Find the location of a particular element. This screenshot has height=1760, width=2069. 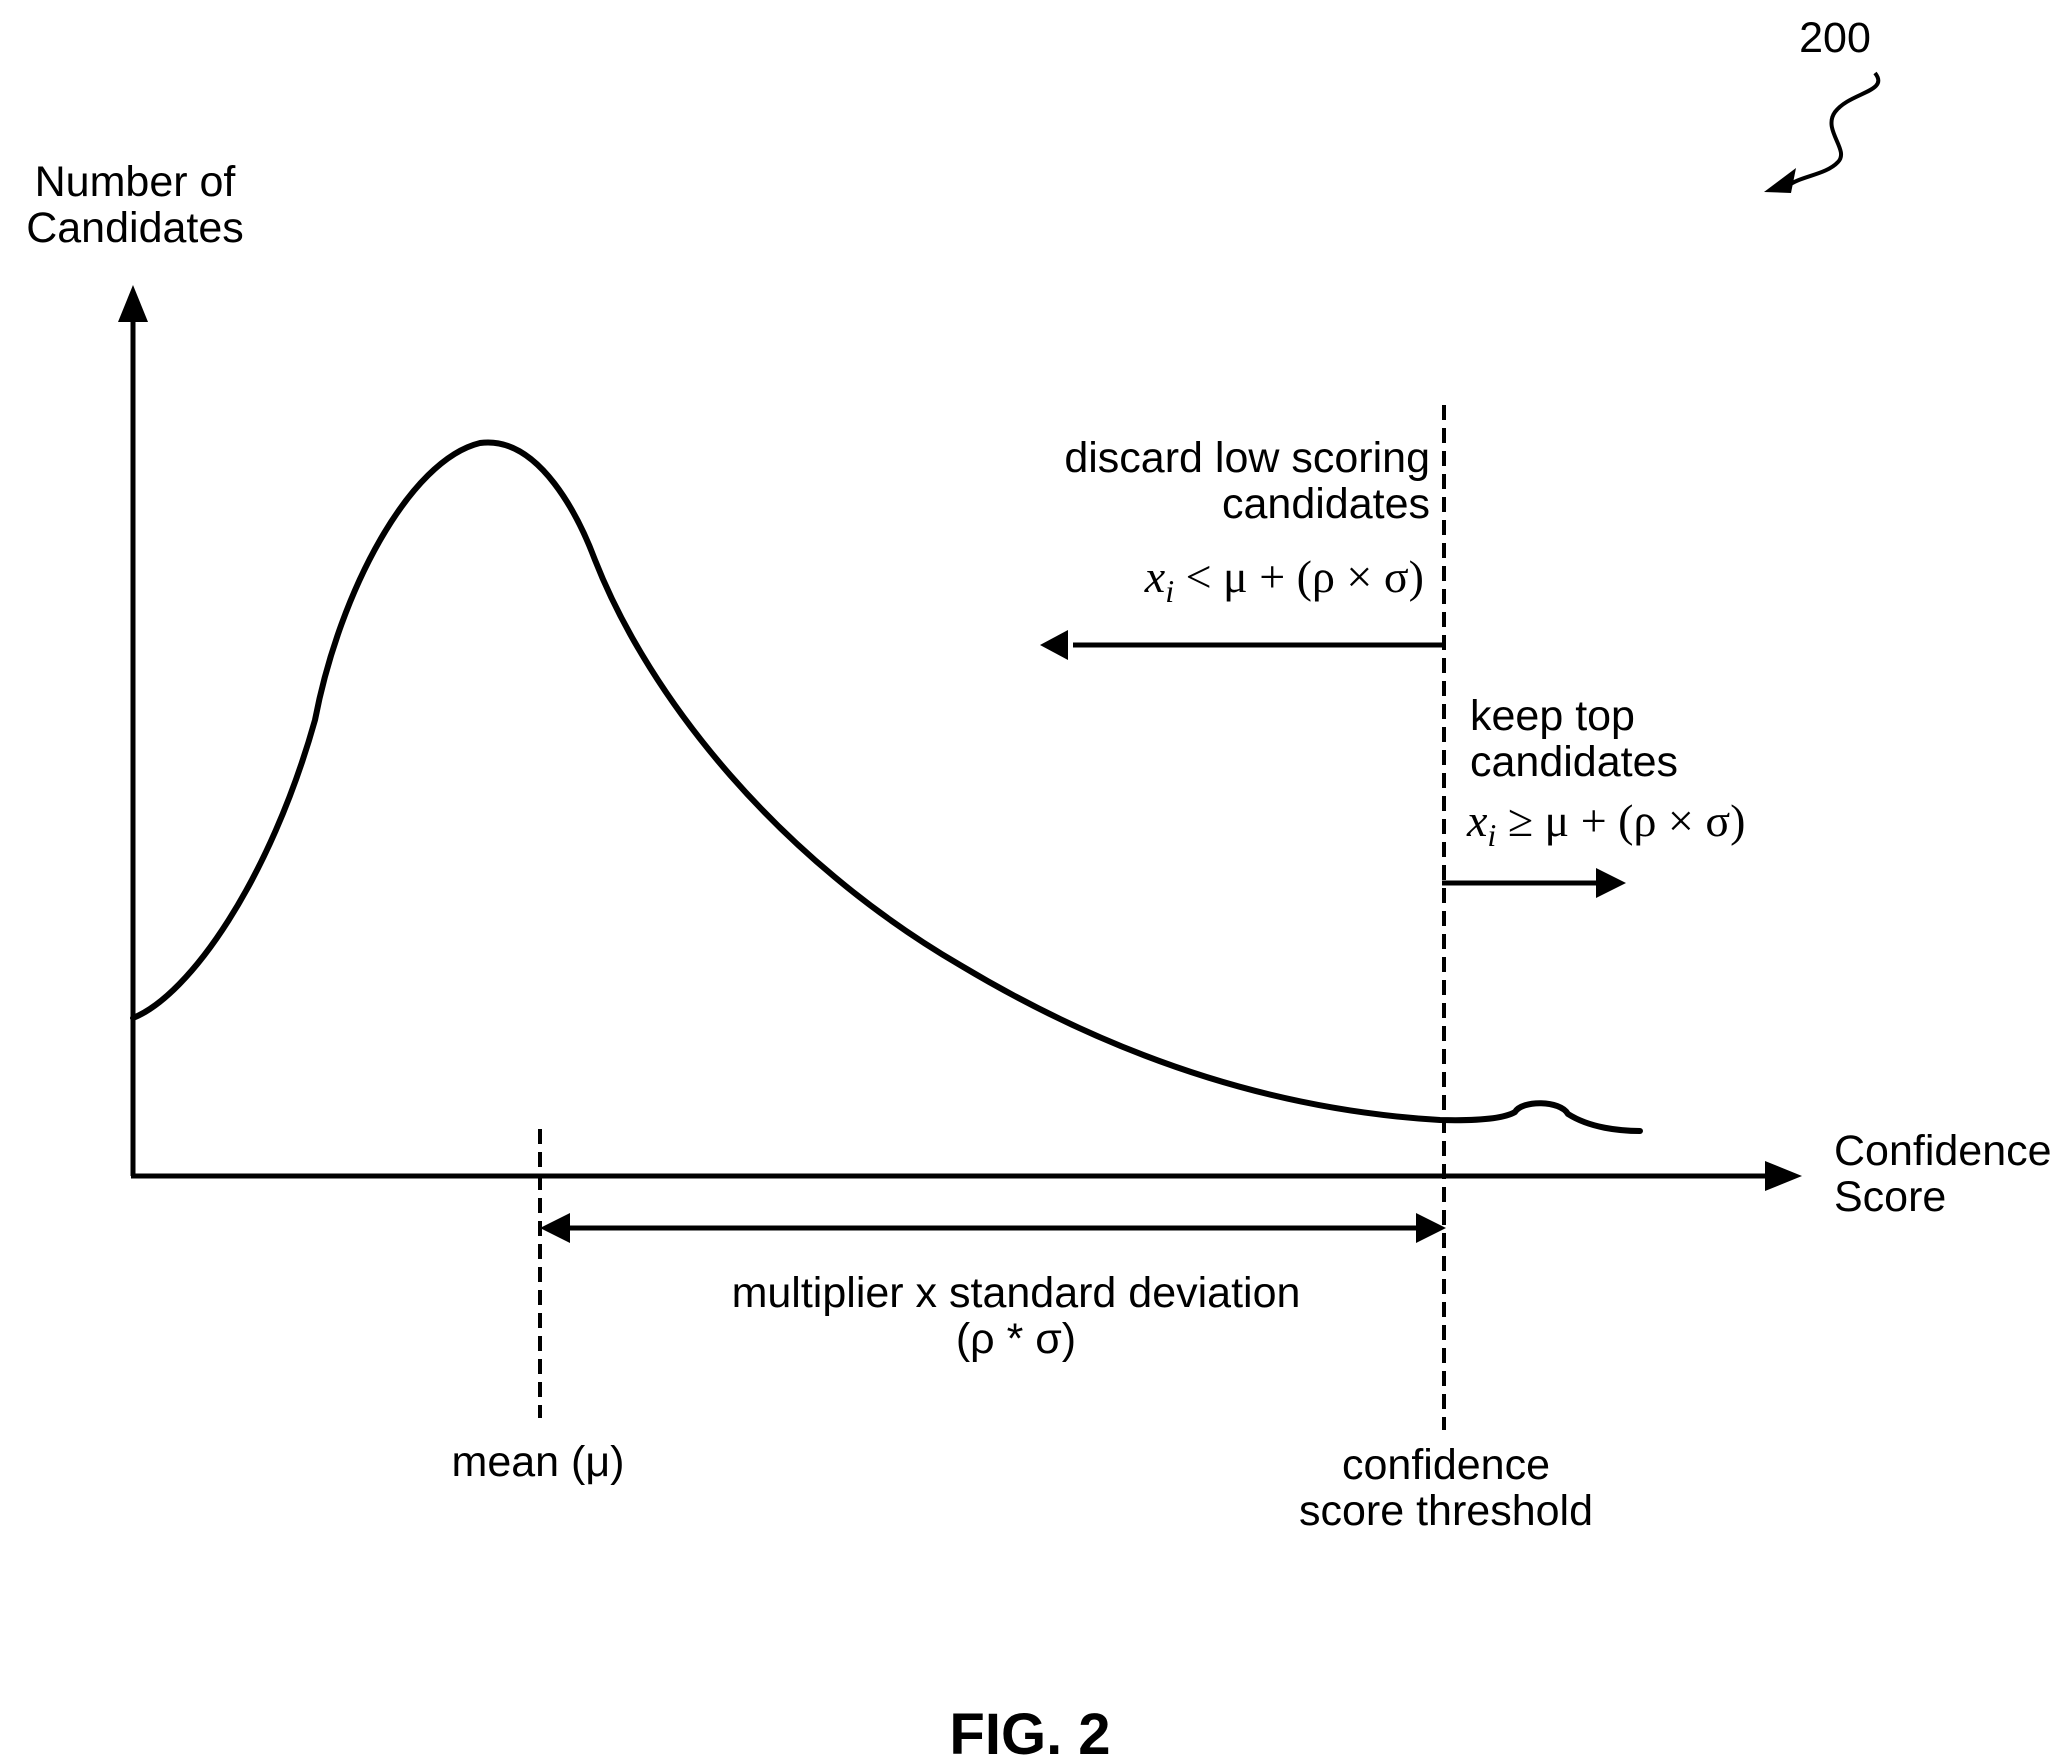

keep-label-line2: candidates is located at coordinates (1574, 762).